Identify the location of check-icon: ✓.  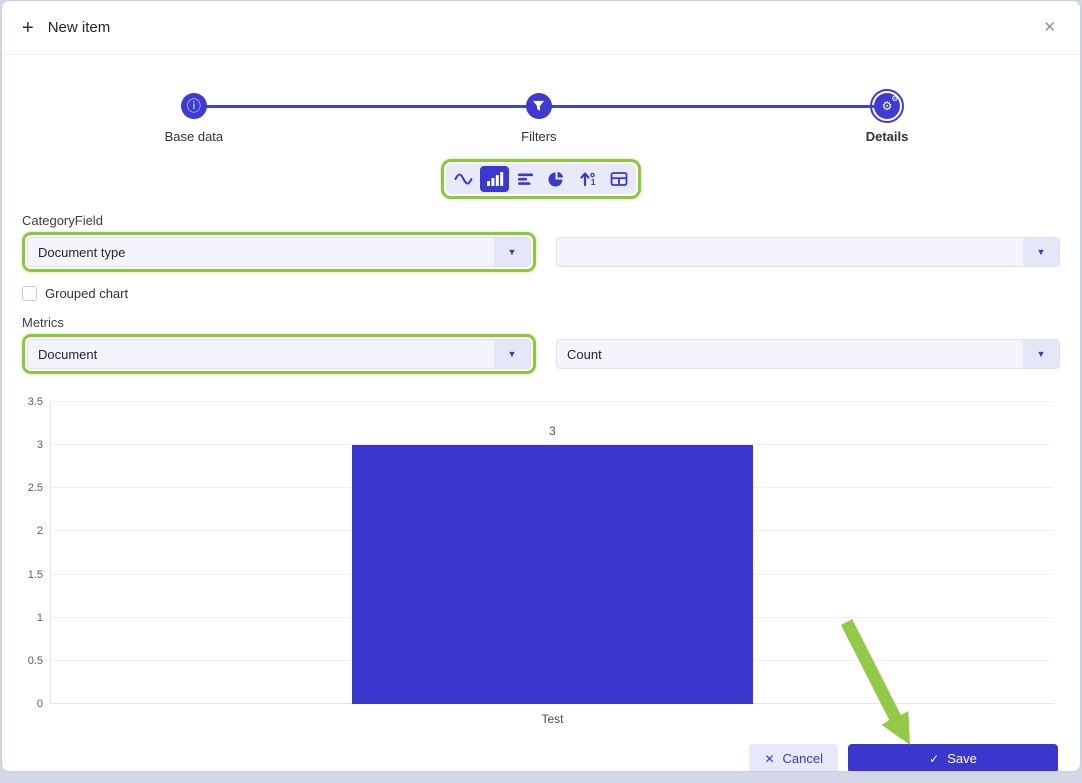
(934, 758).